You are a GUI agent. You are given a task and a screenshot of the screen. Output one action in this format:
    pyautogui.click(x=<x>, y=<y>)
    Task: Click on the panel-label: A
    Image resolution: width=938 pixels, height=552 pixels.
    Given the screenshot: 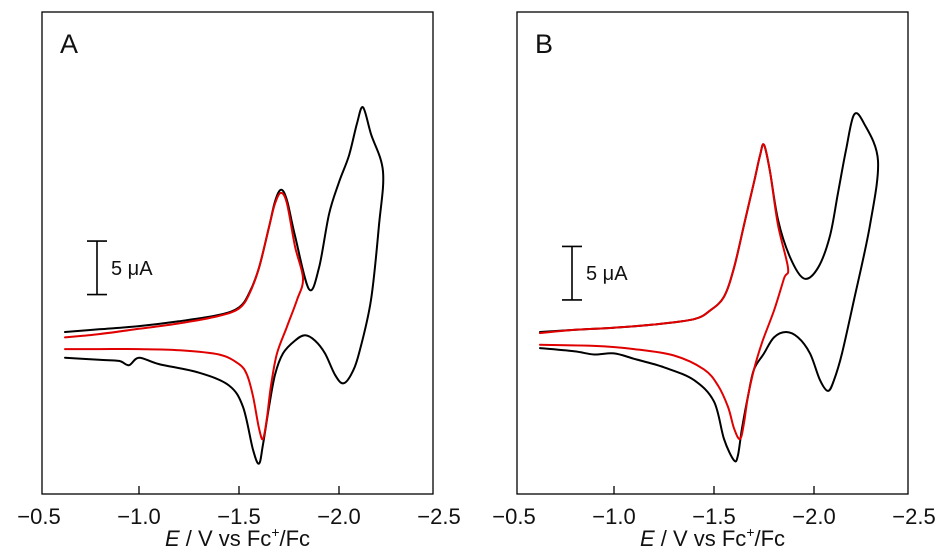 What is the action you would take?
    pyautogui.click(x=69, y=44)
    